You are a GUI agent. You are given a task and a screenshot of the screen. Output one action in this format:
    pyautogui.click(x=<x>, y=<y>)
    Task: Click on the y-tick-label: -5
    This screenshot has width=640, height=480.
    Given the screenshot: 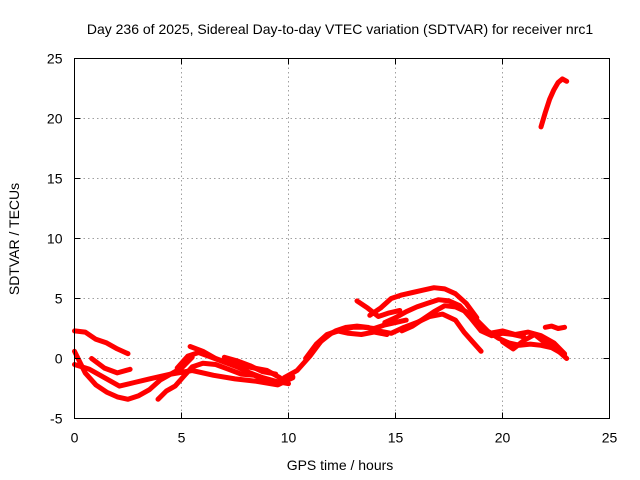 What is the action you would take?
    pyautogui.click(x=56, y=419)
    